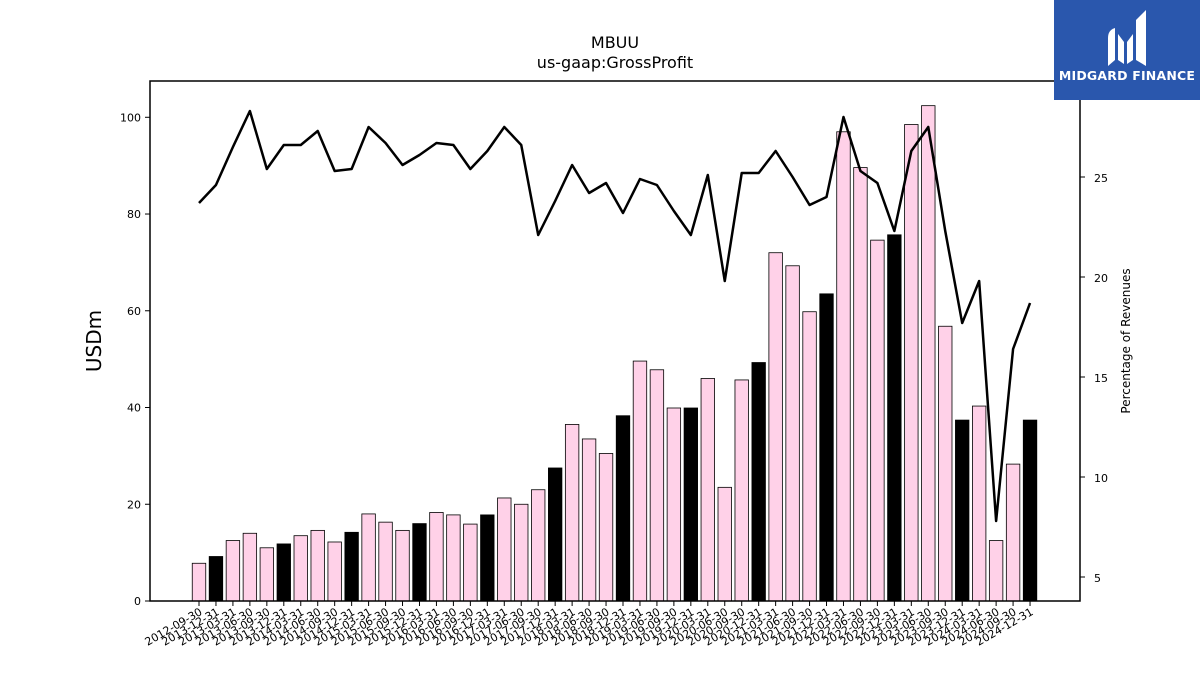 Image resolution: width=1200 pixels, height=675 pixels. I want to click on logo-text: MIDGARD FINANCE, so click(1127, 75).